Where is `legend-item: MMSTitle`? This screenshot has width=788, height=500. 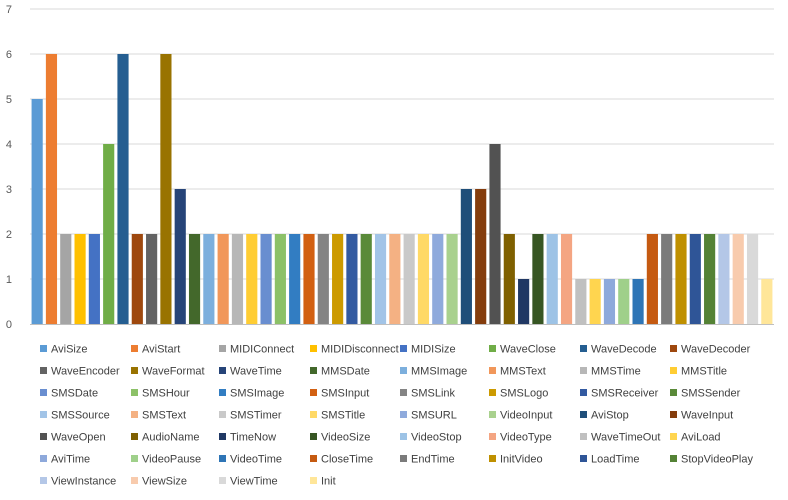 legend-item: MMSTitle is located at coordinates (698, 372).